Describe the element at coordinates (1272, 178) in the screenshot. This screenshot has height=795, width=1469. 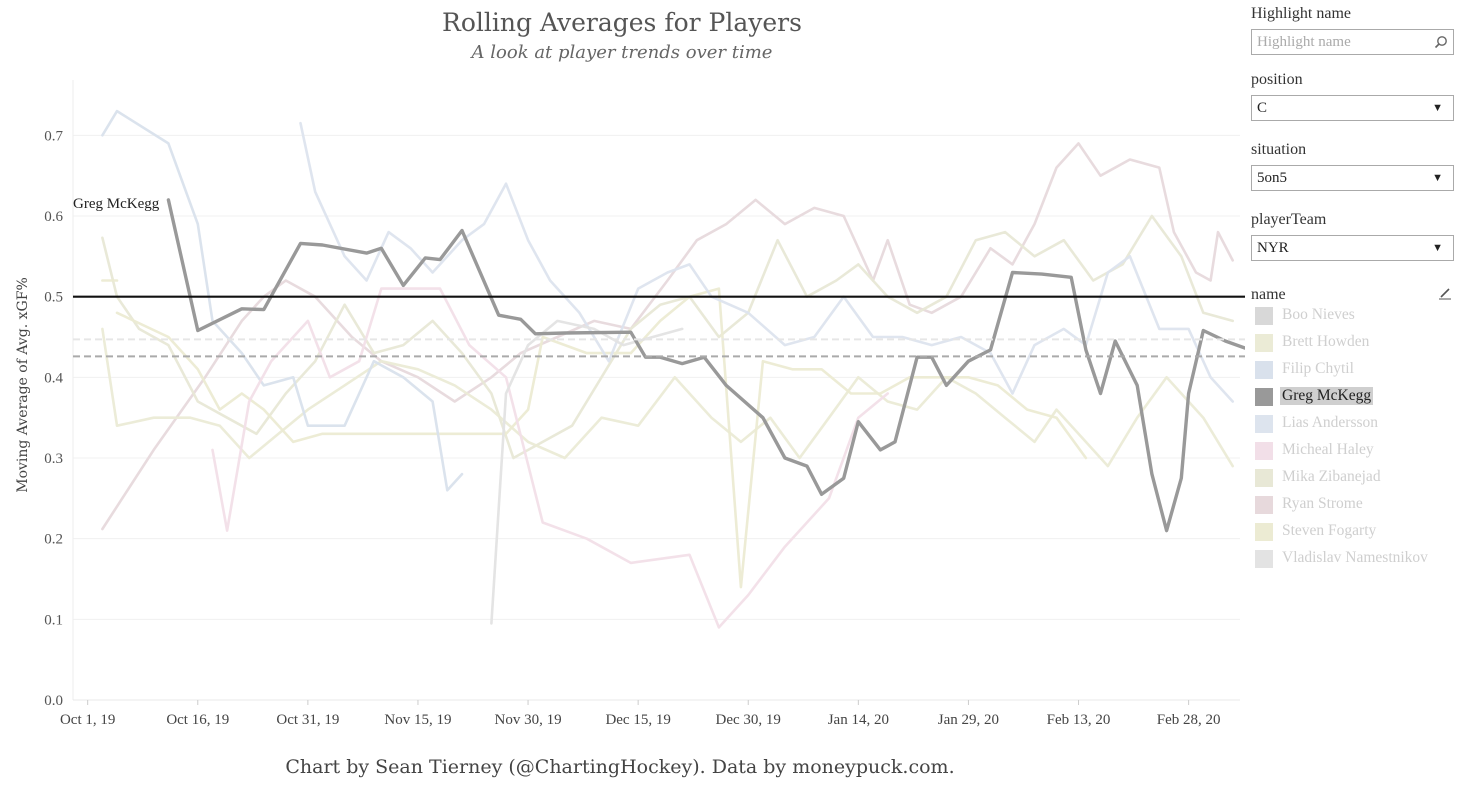
I see `situation-value: 5on5` at that location.